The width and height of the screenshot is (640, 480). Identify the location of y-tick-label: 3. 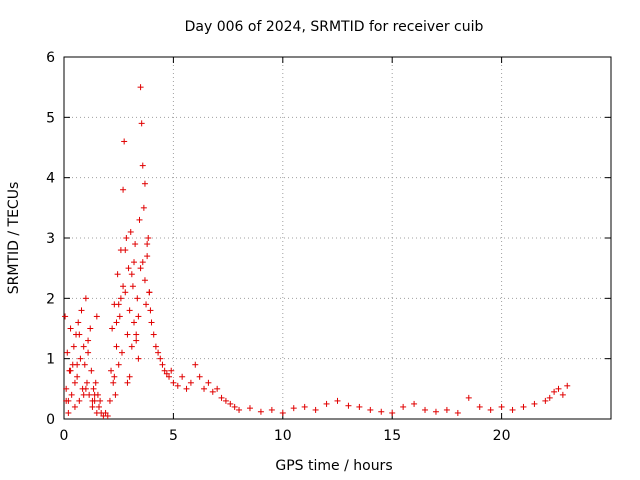
(50, 239).